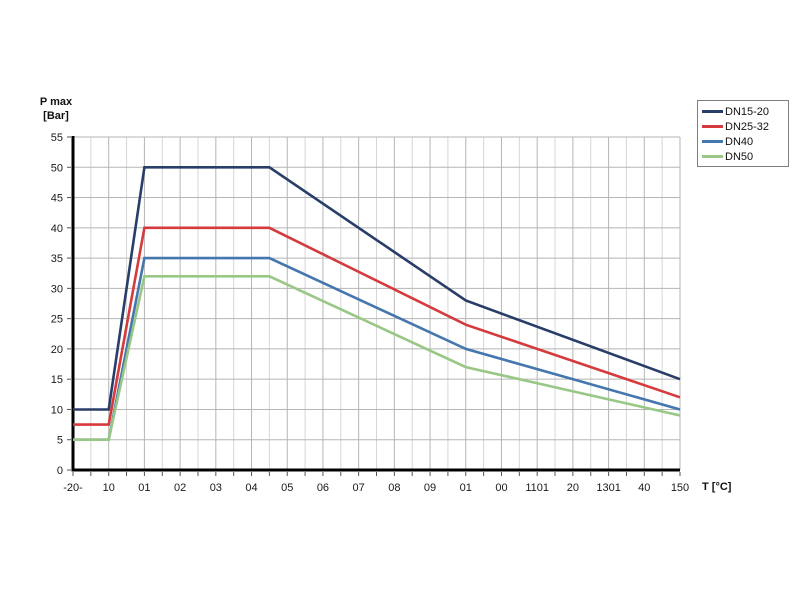  I want to click on y-tick-label: 35, so click(57, 259).